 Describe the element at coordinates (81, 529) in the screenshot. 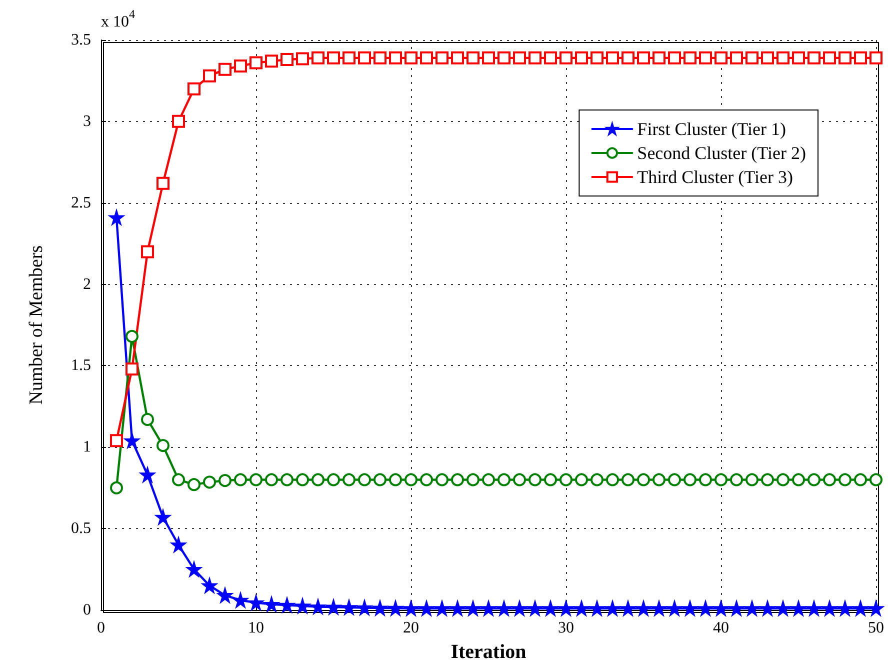

I see `y-tick-label: 0.5` at that location.